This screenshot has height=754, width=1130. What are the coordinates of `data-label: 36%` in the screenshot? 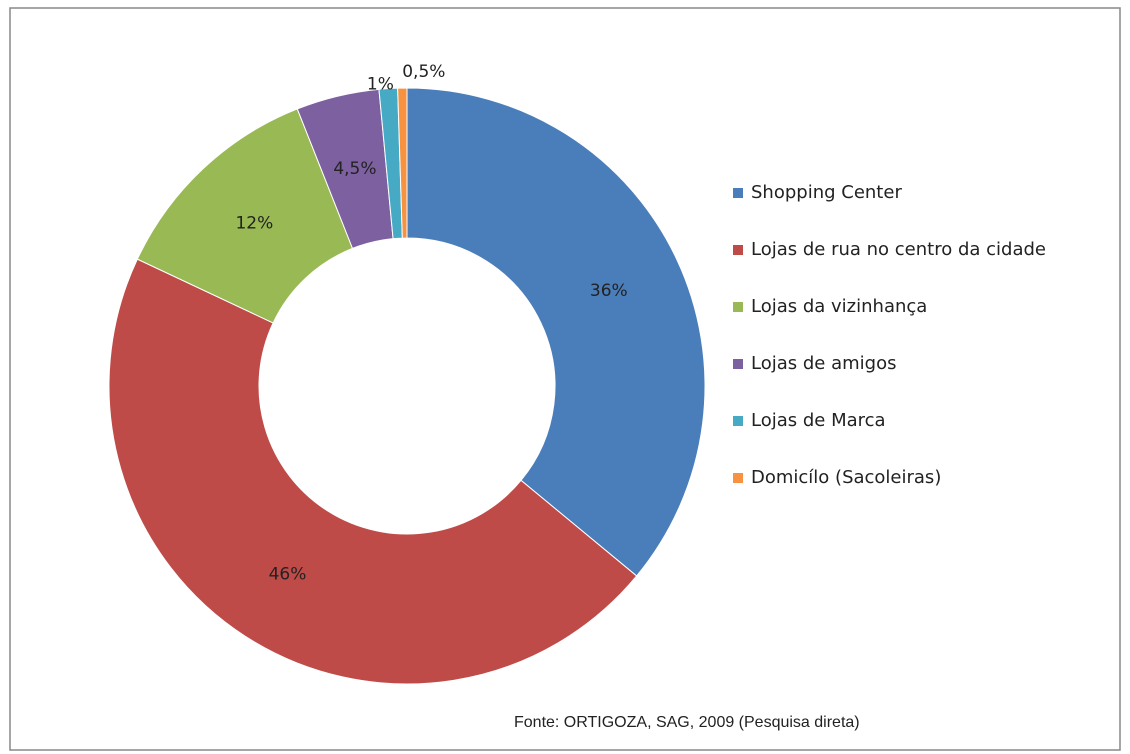 It's located at (609, 291).